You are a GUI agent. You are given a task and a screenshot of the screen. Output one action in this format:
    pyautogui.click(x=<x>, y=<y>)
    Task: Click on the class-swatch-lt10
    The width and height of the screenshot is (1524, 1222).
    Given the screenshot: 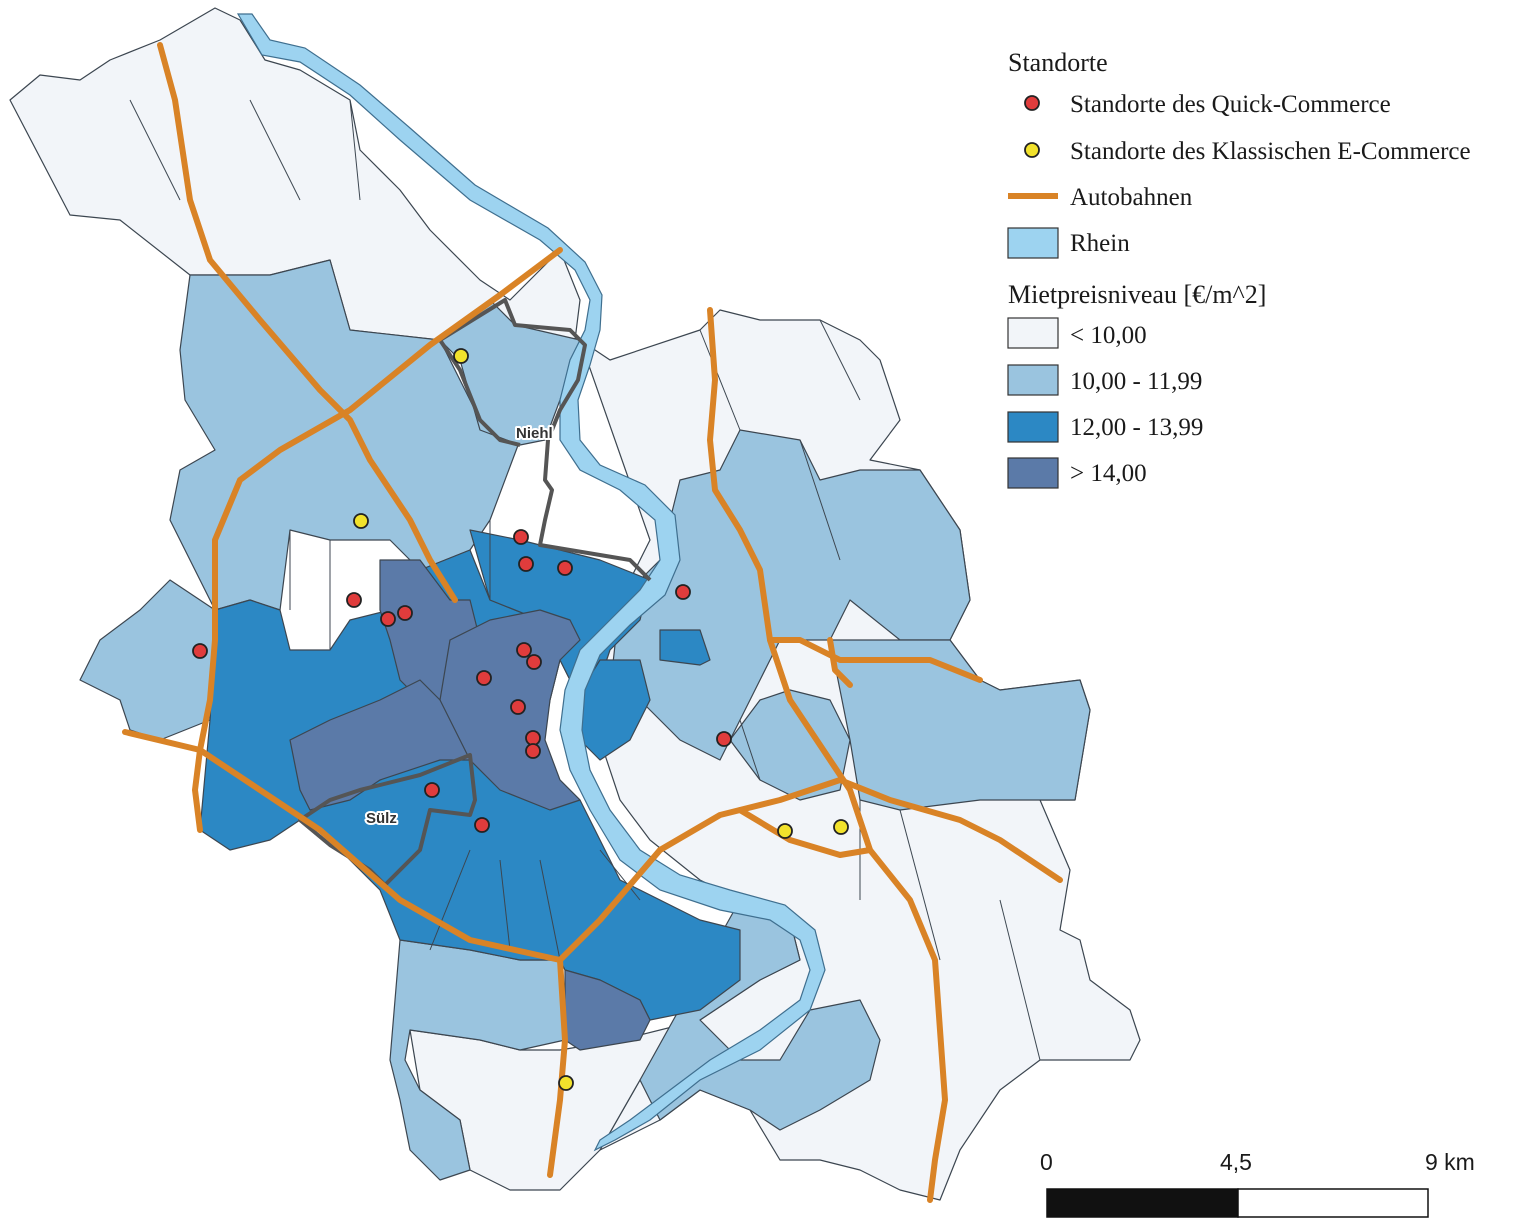 What is the action you would take?
    pyautogui.click(x=1033, y=333)
    